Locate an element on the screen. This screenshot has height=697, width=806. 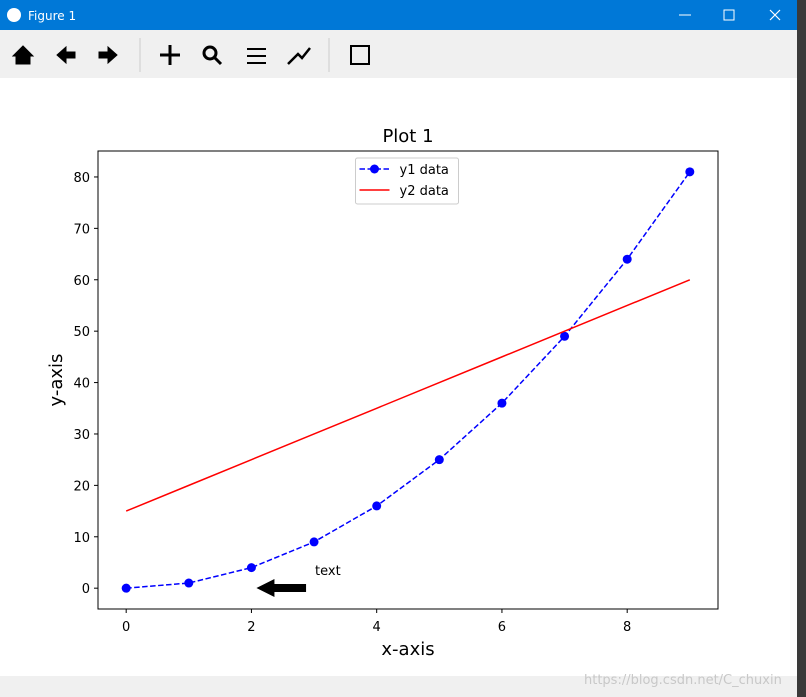
zoom-button is located at coordinates (210, 53).